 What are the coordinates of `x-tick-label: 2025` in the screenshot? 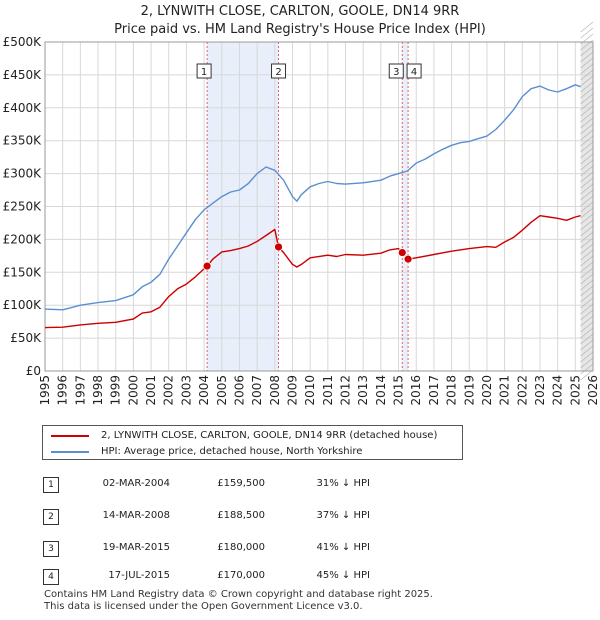 It's located at (575, 390).